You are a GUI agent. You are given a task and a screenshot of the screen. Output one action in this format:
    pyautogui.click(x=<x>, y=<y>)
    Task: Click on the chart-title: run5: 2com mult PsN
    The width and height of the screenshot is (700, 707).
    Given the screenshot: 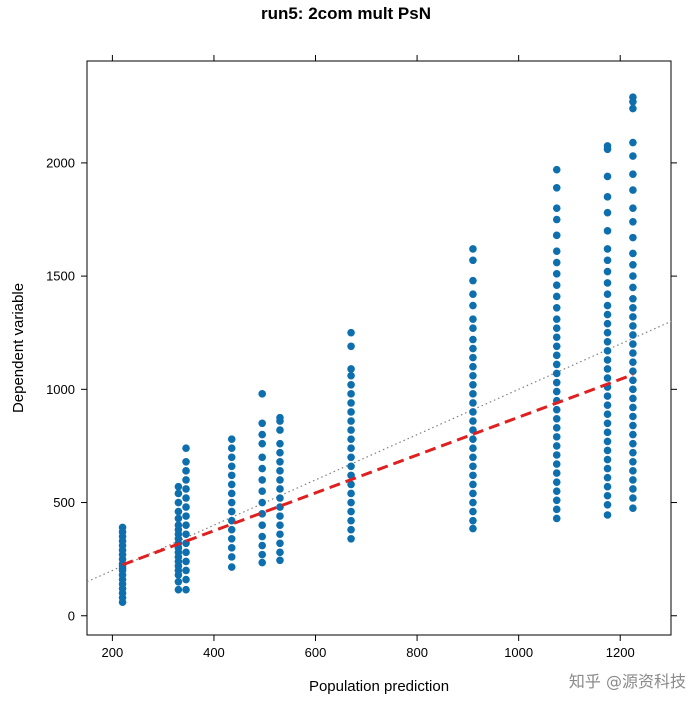 What is the action you would take?
    pyautogui.click(x=346, y=13)
    